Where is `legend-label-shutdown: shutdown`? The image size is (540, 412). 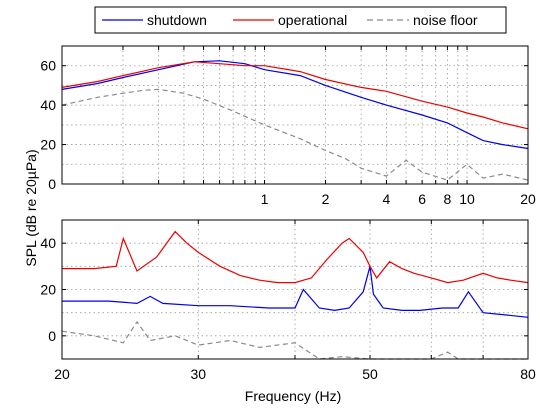
legend-label-shutdown: shutdown is located at coordinates (177, 20).